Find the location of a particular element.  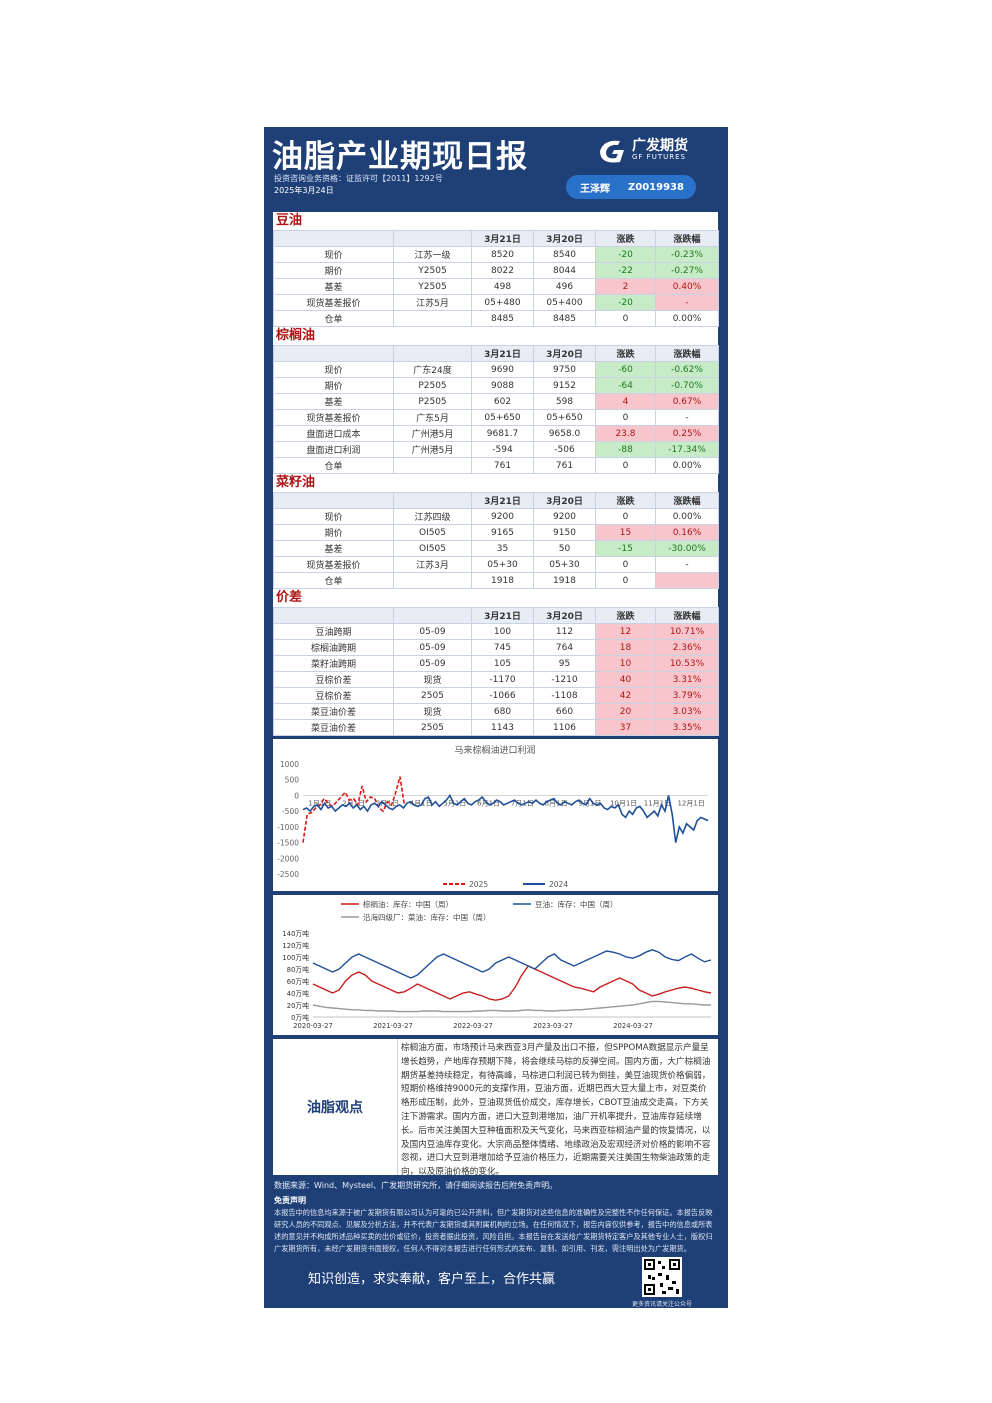

x-tick-label: 10月1日 is located at coordinates (623, 803).